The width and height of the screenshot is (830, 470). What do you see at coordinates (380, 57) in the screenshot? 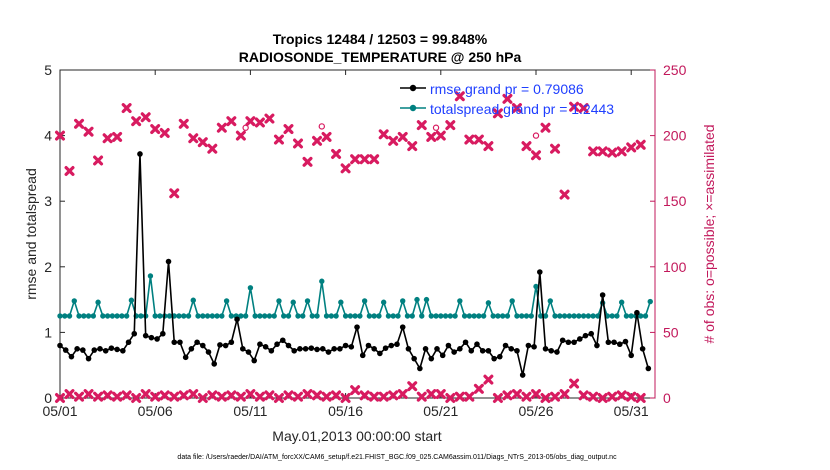
I see `chart-title-line2: RADIOSONDE_TEMPERATURE @ 250 hPa` at bounding box center [380, 57].